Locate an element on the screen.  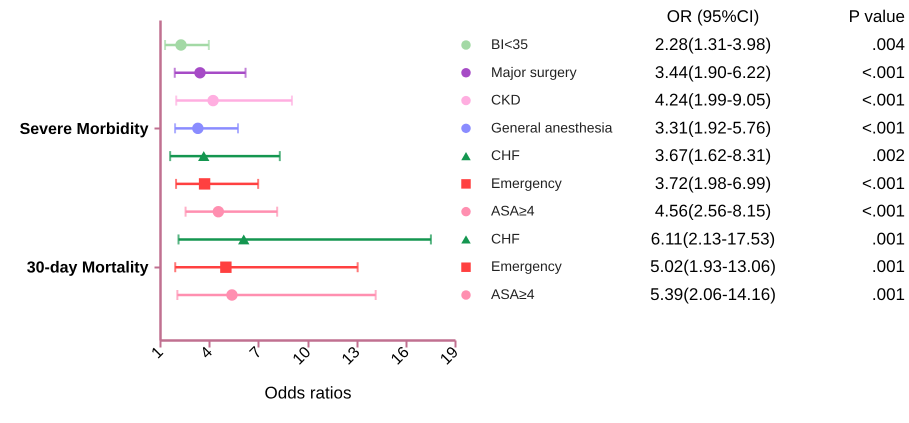
text: 4.56(2.56-8.15) is located at coordinates (713, 211).